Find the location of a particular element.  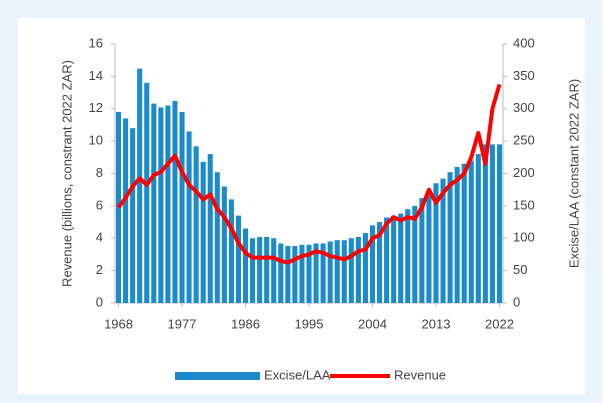

y2-tick-label: 150 is located at coordinates (524, 204).